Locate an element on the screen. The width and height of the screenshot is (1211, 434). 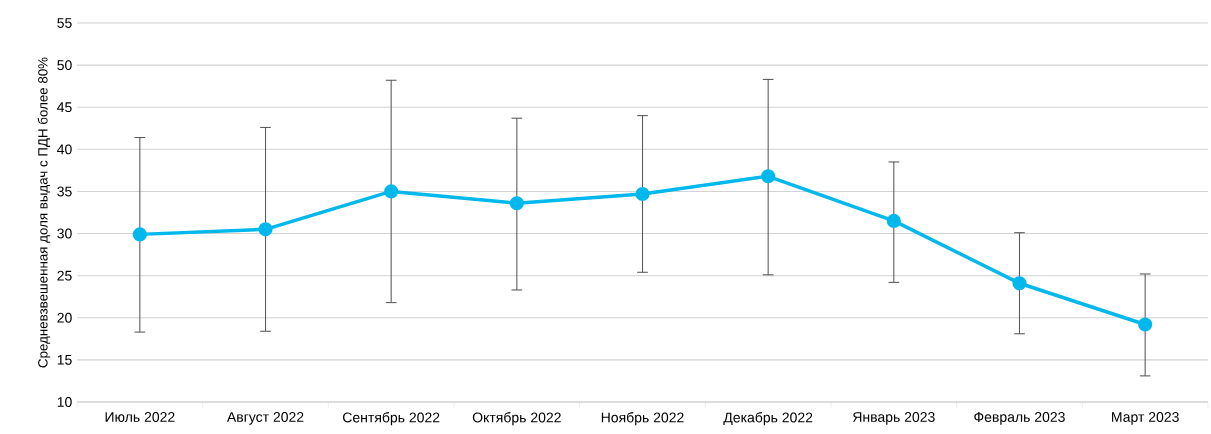
y-tick-label: 15 is located at coordinates (64, 360).